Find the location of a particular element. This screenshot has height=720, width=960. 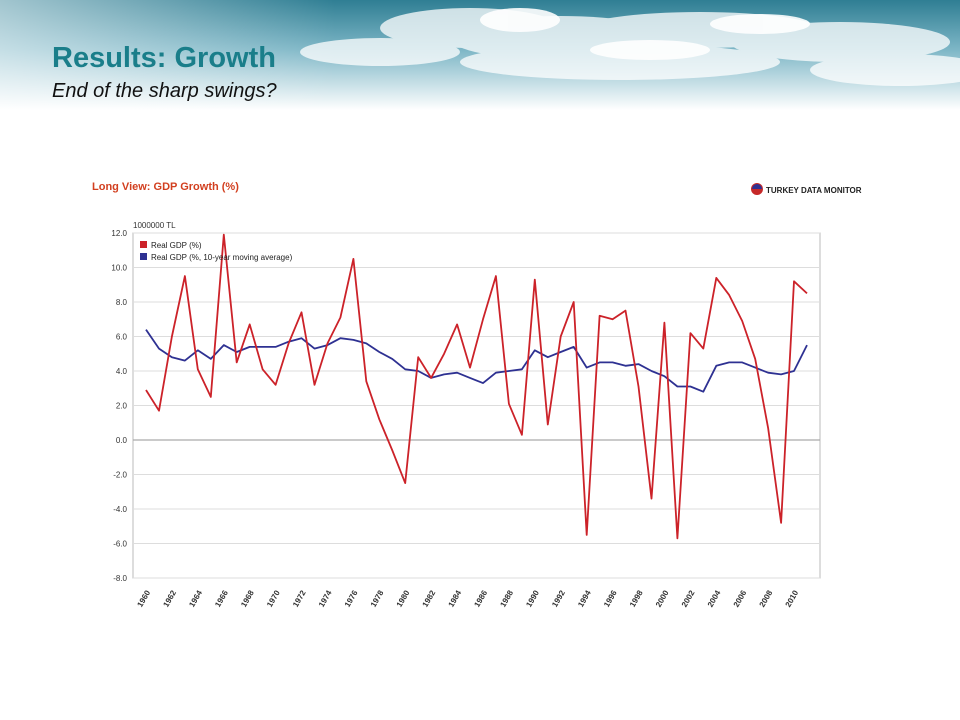

legend-swatch-avg is located at coordinates (143, 256).